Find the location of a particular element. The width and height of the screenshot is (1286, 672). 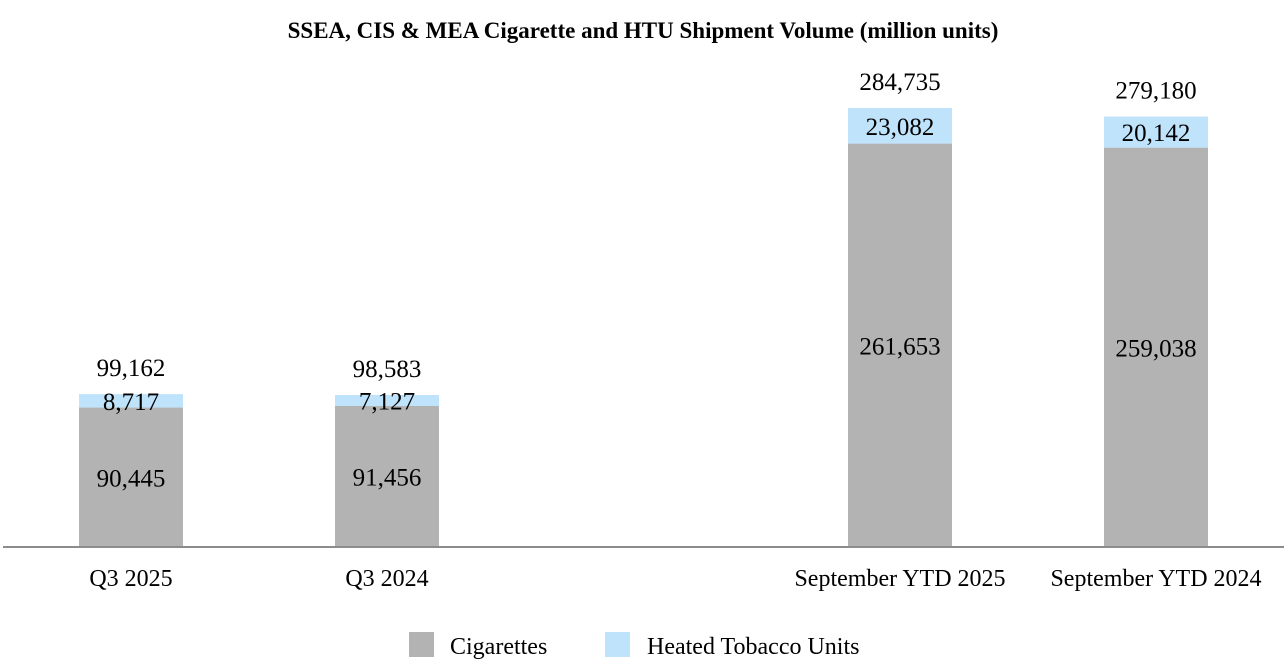

data-label-heated-tobacco-units-september-ytd-2025: 23,082 is located at coordinates (900, 127).